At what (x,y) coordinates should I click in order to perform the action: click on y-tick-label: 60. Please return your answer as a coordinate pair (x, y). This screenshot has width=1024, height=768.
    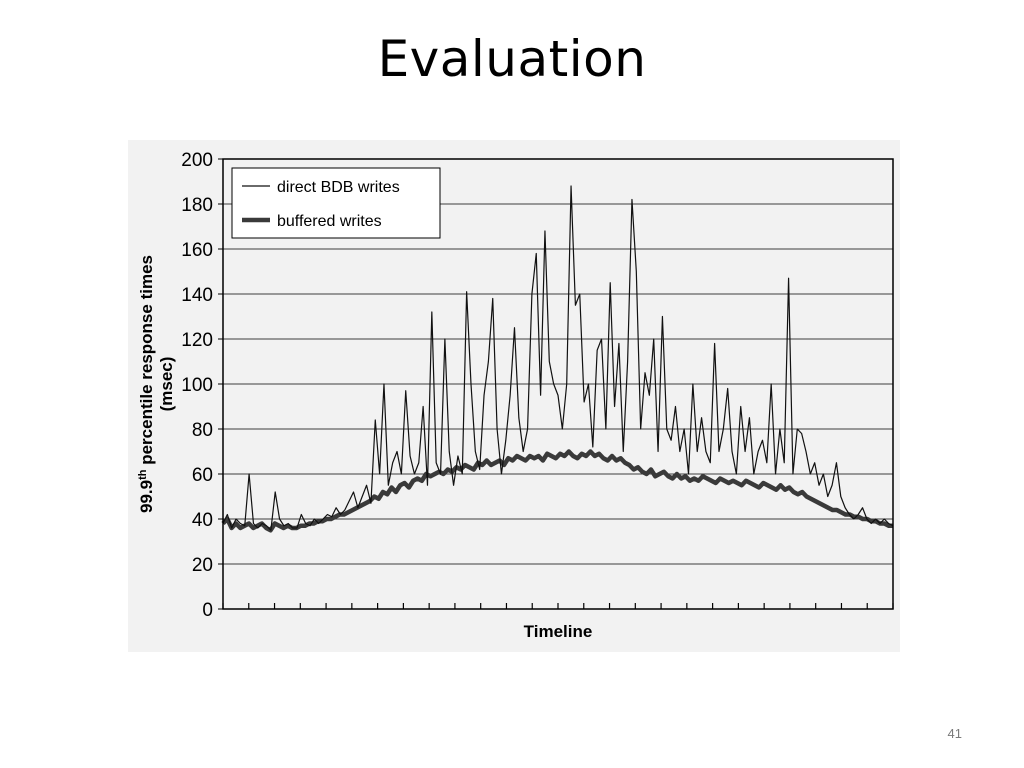
    Looking at the image, I should click on (202, 475).